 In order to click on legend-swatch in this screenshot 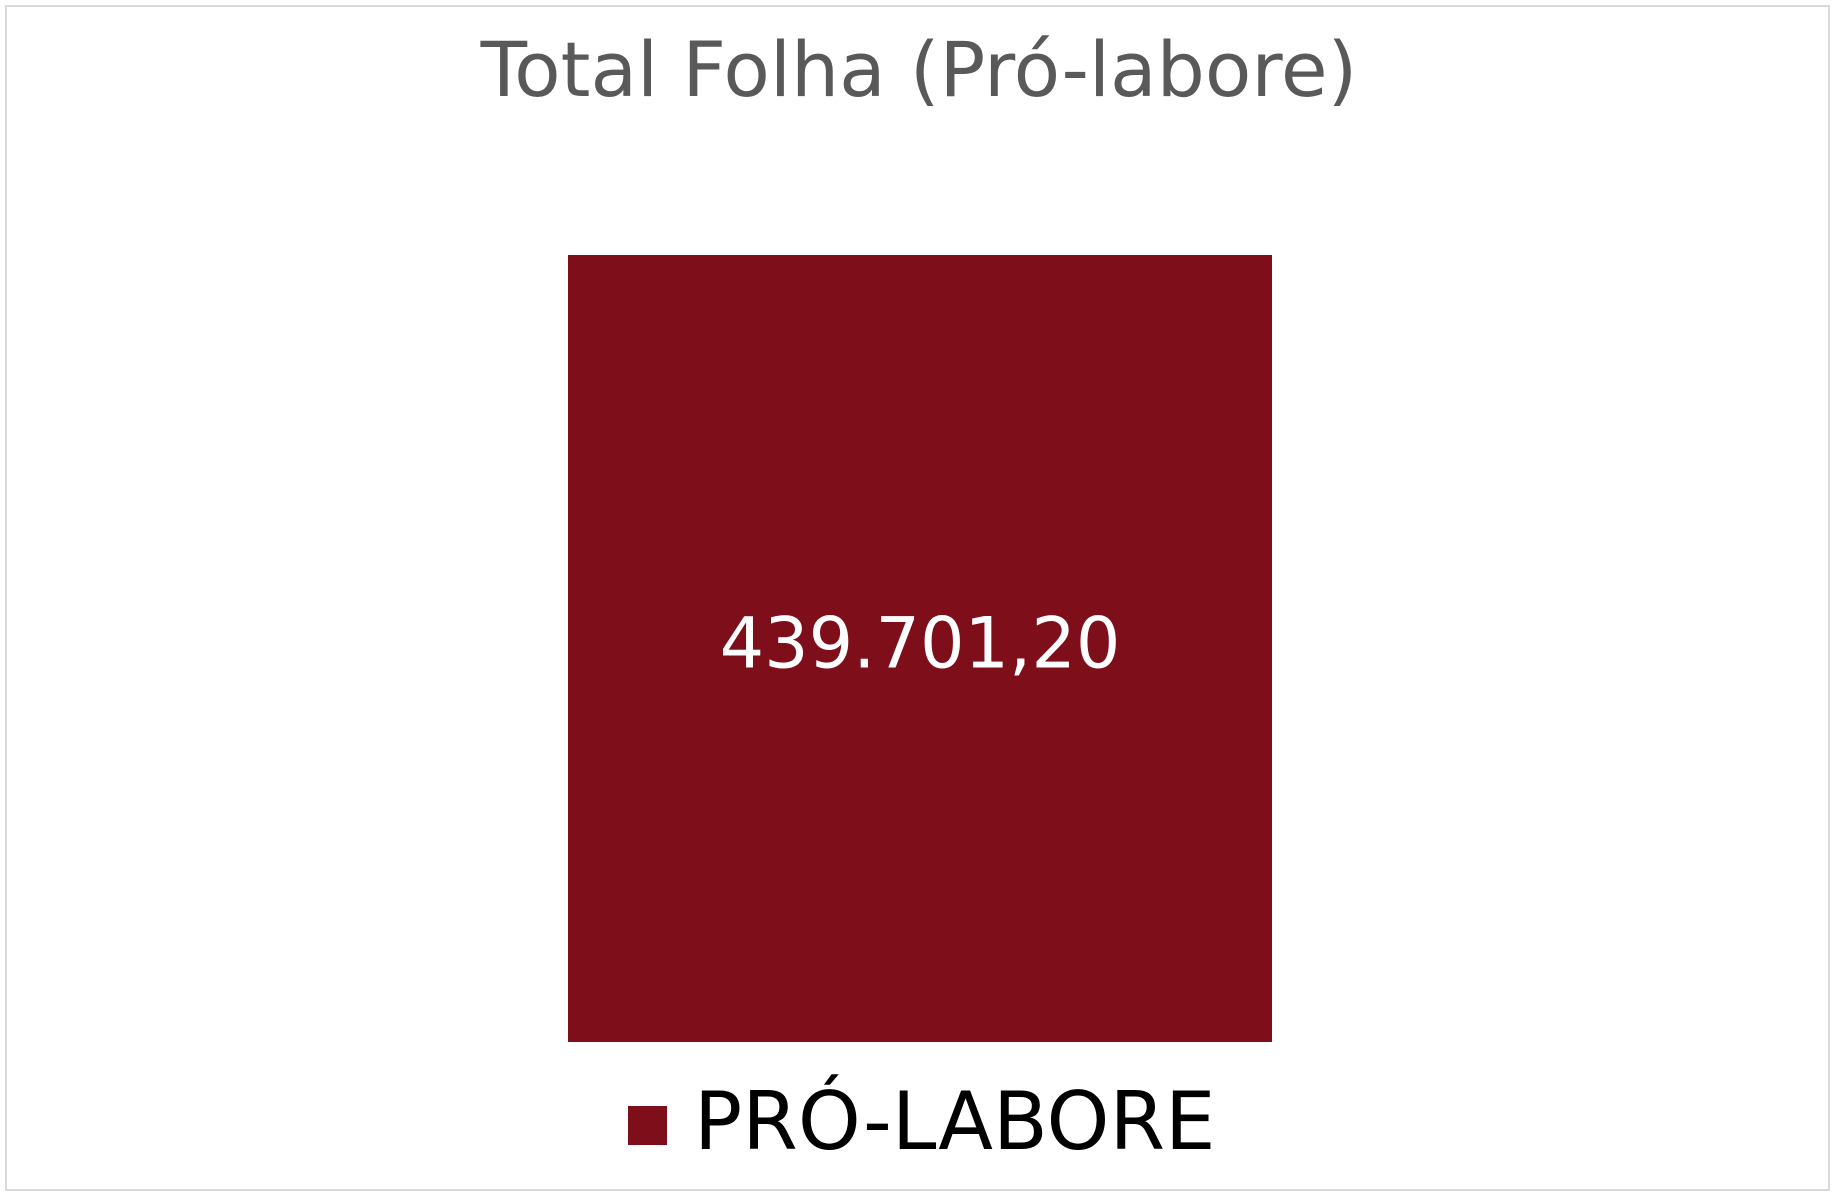, I will do `click(647, 1125)`.